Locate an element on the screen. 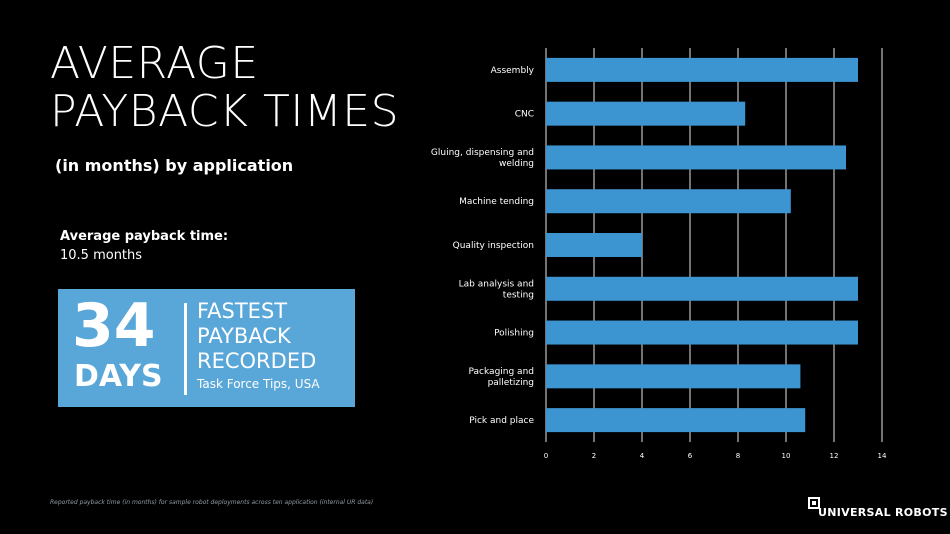 This screenshot has width=950, height=534. tick-label-1: 2 is located at coordinates (594, 456).